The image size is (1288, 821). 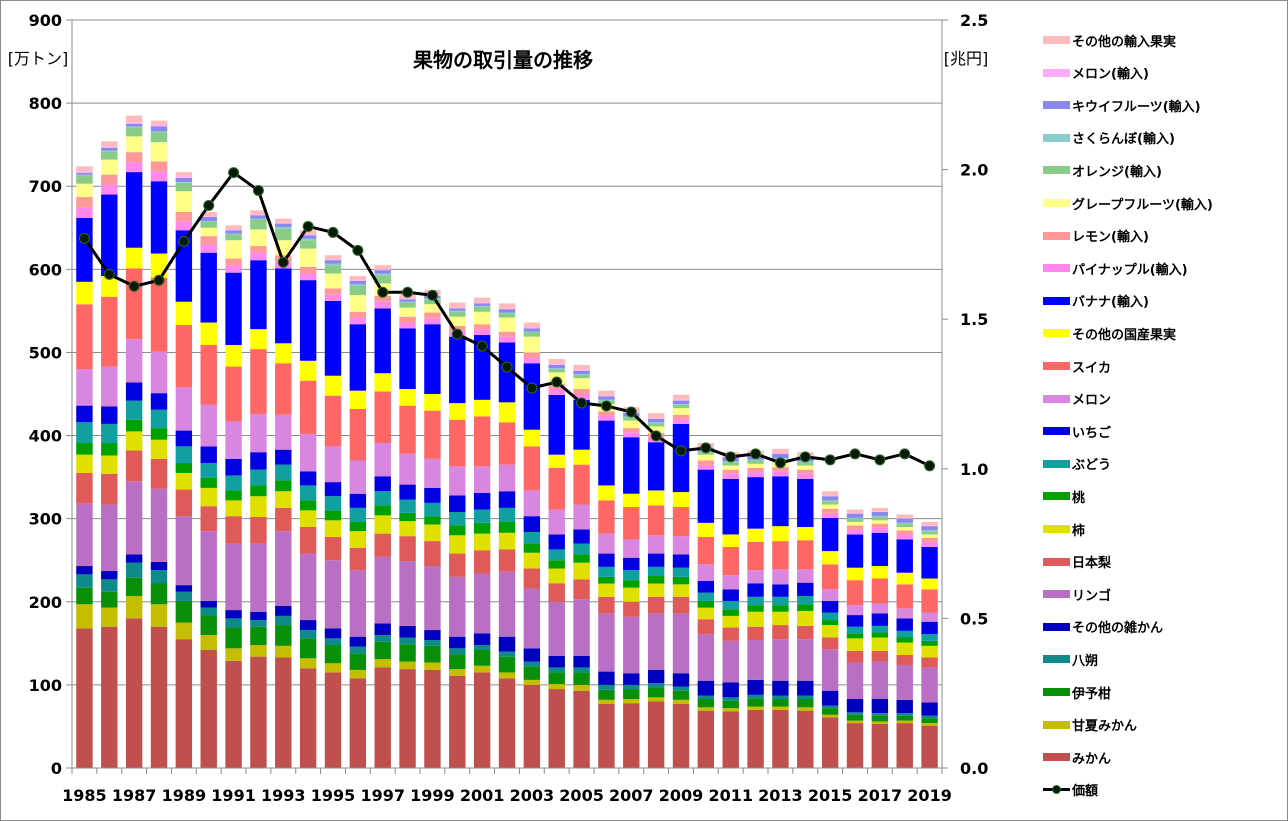 What do you see at coordinates (1096, 73) in the screenshot?
I see `legend-item: メロン(輸入)` at bounding box center [1096, 73].